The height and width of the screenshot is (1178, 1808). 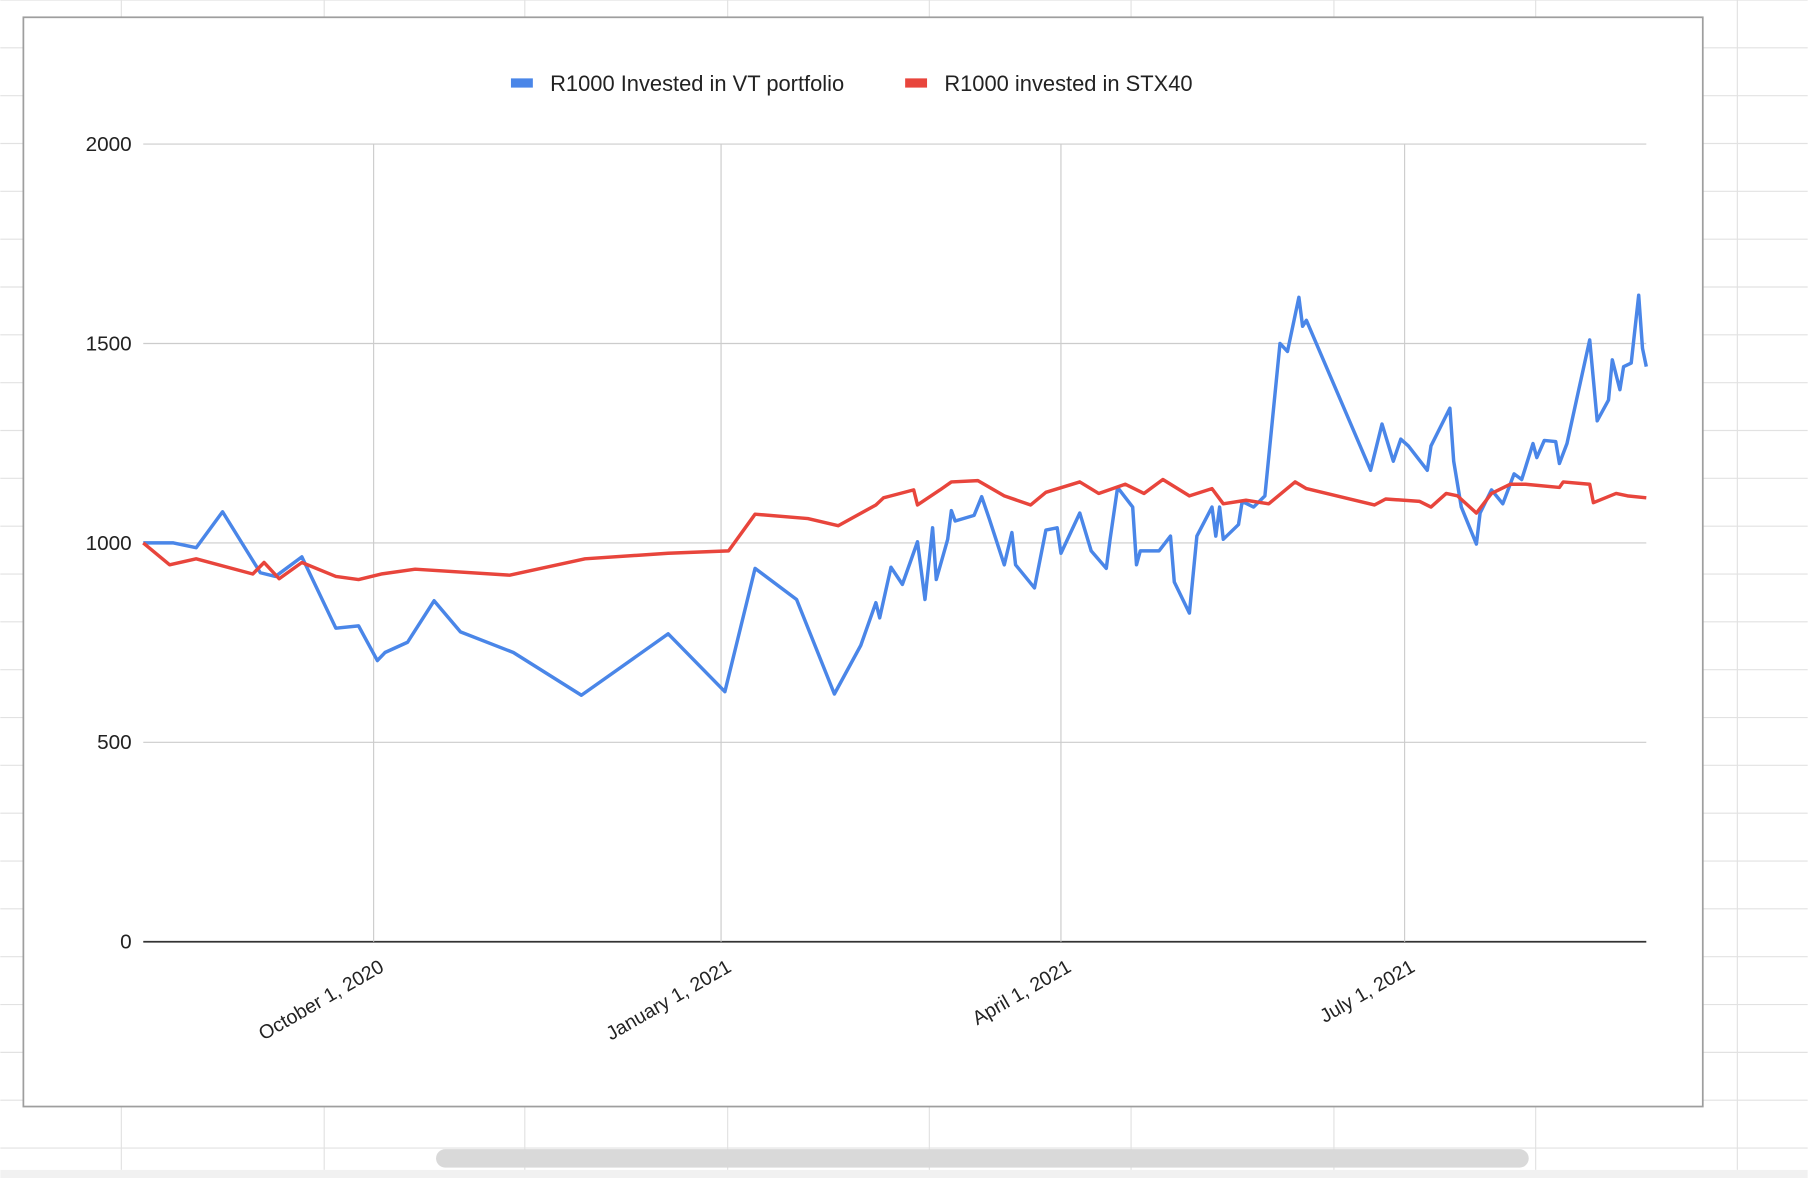 I want to click on legend-label: R1000 Invested in VT portfolio, so click(x=697, y=83).